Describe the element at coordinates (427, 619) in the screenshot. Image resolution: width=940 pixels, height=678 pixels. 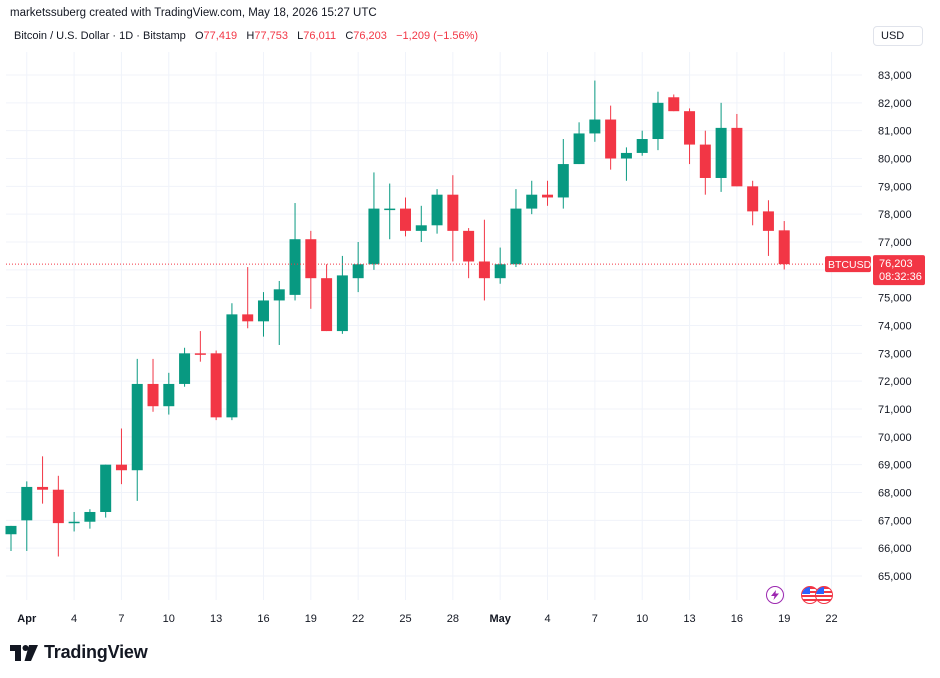
I see `x-axis: Apr 4 7 10 13 16 19 22 25 28 May 4 7 10 13 16 19 22` at that location.